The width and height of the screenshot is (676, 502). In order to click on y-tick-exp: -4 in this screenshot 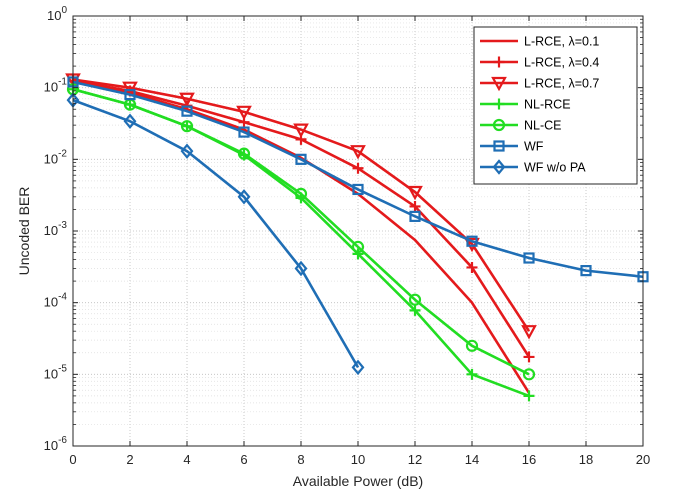, I will do `click(62, 297)`.